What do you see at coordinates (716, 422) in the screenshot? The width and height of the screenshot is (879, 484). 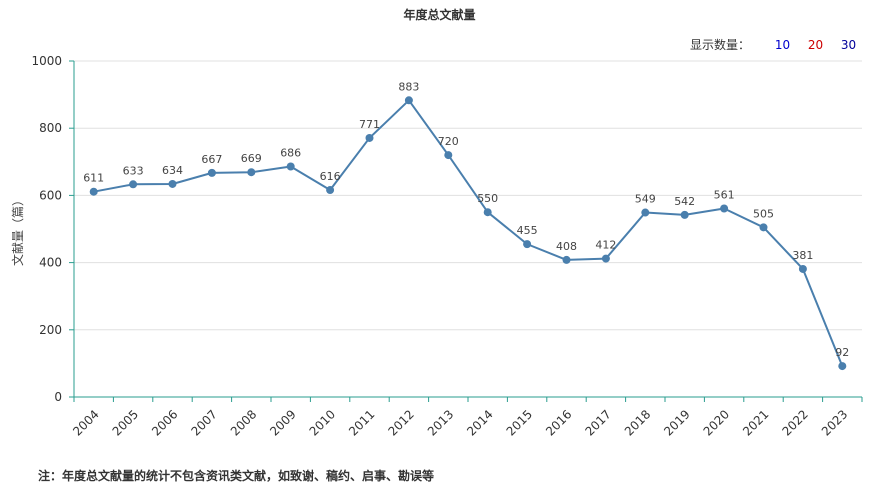 I see `x-tick-label: 2020` at bounding box center [716, 422].